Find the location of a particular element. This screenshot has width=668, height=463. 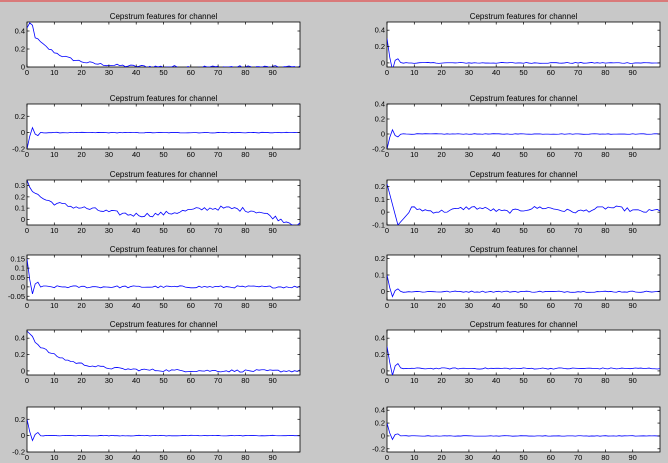

y-tick-label: 0.05 is located at coordinates (17, 277).